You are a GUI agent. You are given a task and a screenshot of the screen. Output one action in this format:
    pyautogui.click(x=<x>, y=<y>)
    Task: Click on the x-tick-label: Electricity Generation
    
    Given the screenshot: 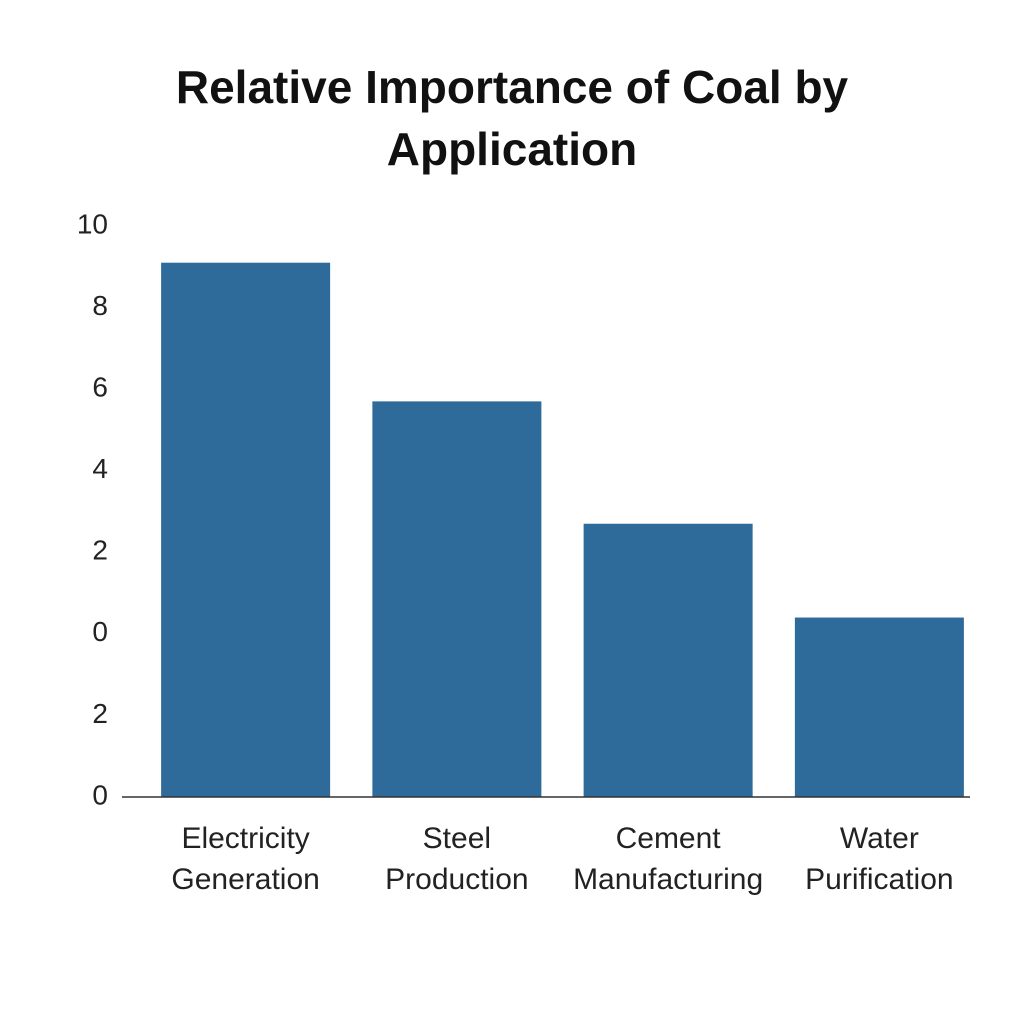 What is the action you would take?
    pyautogui.click(x=245, y=859)
    